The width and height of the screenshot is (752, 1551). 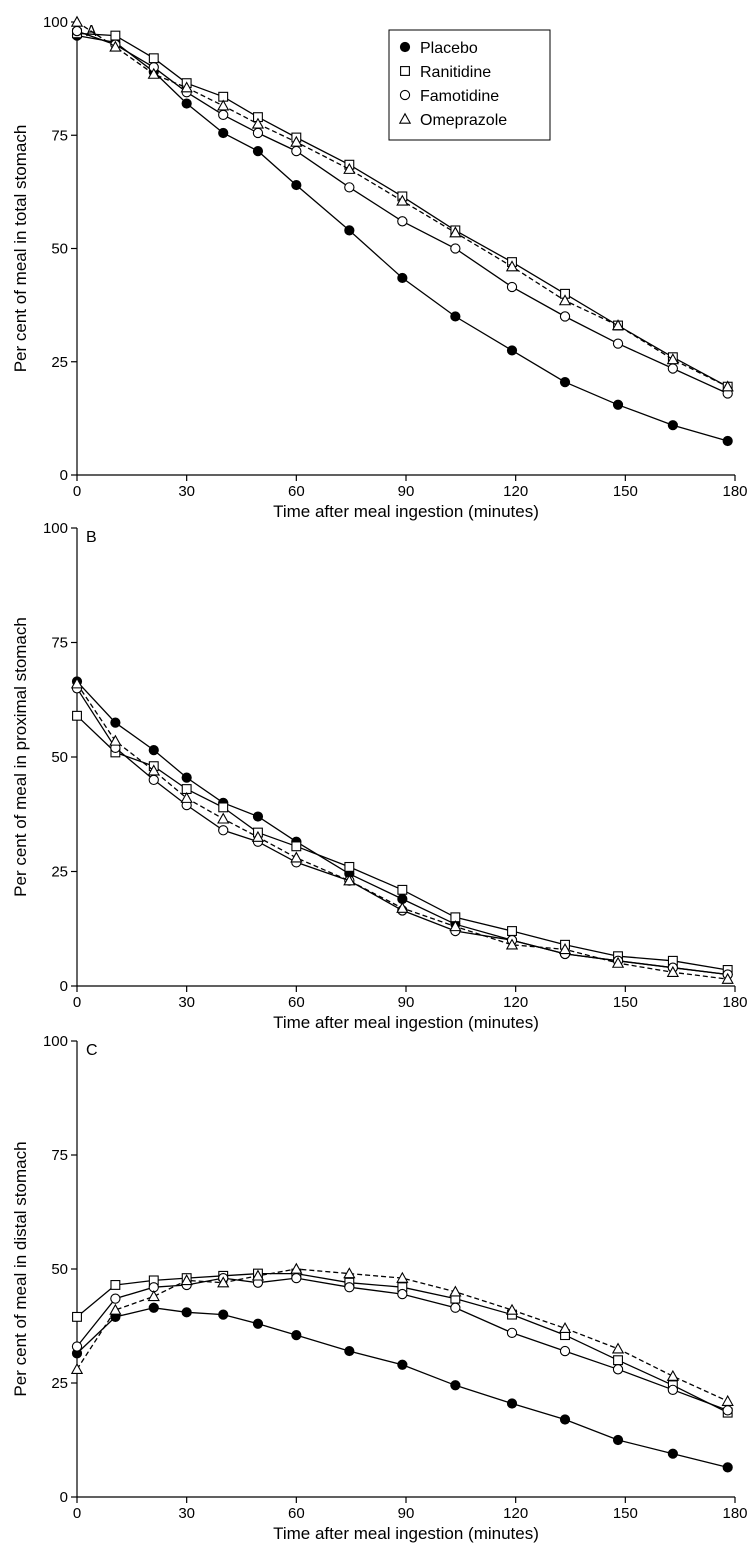 I want to click on series-line-ranitidine, so click(x=402, y=843).